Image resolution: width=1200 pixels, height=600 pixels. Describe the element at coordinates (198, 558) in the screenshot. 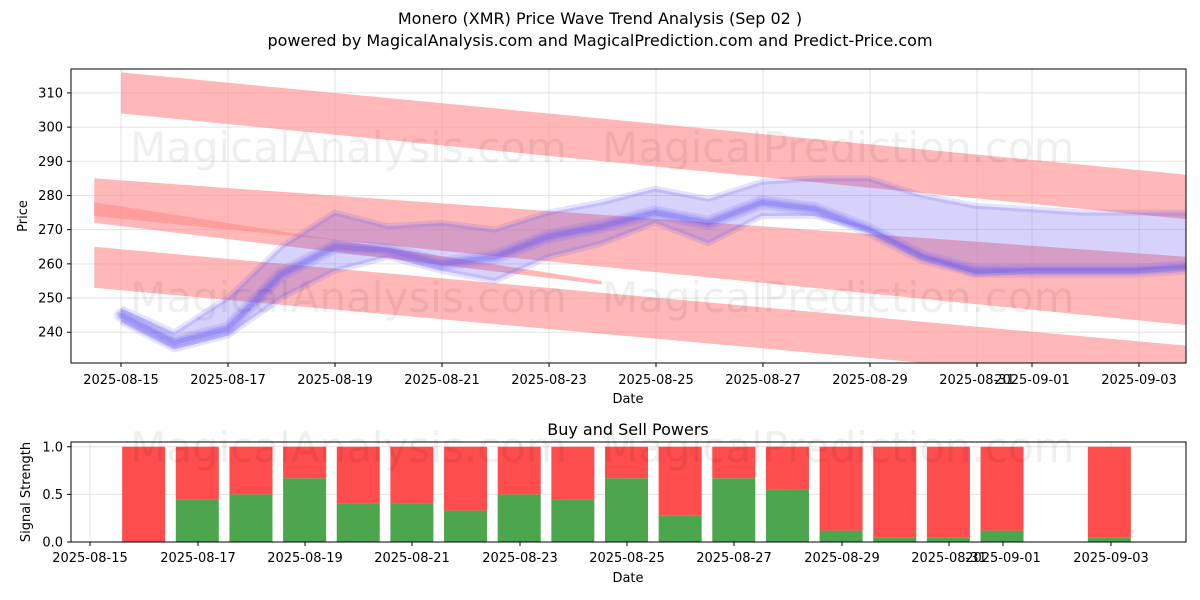

I see `signal-xtick-label: 2025-08-17` at that location.